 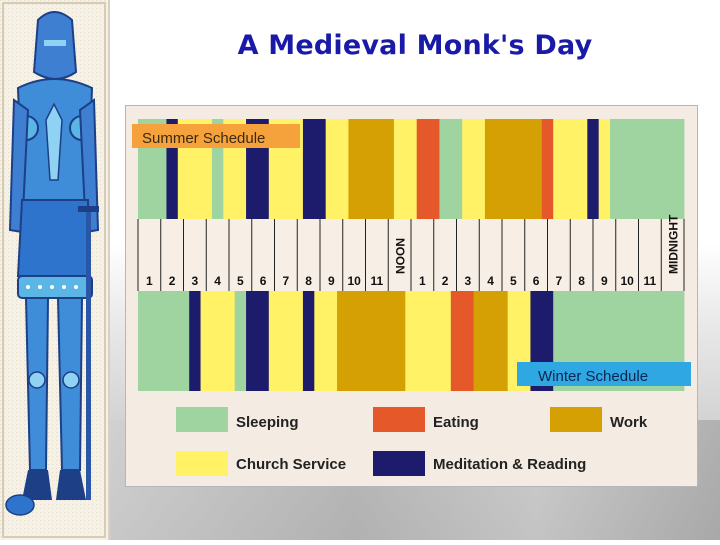 What do you see at coordinates (415, 45) in the screenshot?
I see `page-title: A Medieval Monk's Day` at bounding box center [415, 45].